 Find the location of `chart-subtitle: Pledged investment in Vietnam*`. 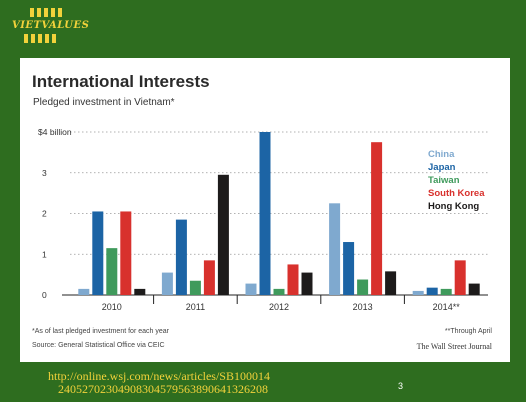

chart-subtitle: Pledged investment in Vietnam* is located at coordinates (104, 102).